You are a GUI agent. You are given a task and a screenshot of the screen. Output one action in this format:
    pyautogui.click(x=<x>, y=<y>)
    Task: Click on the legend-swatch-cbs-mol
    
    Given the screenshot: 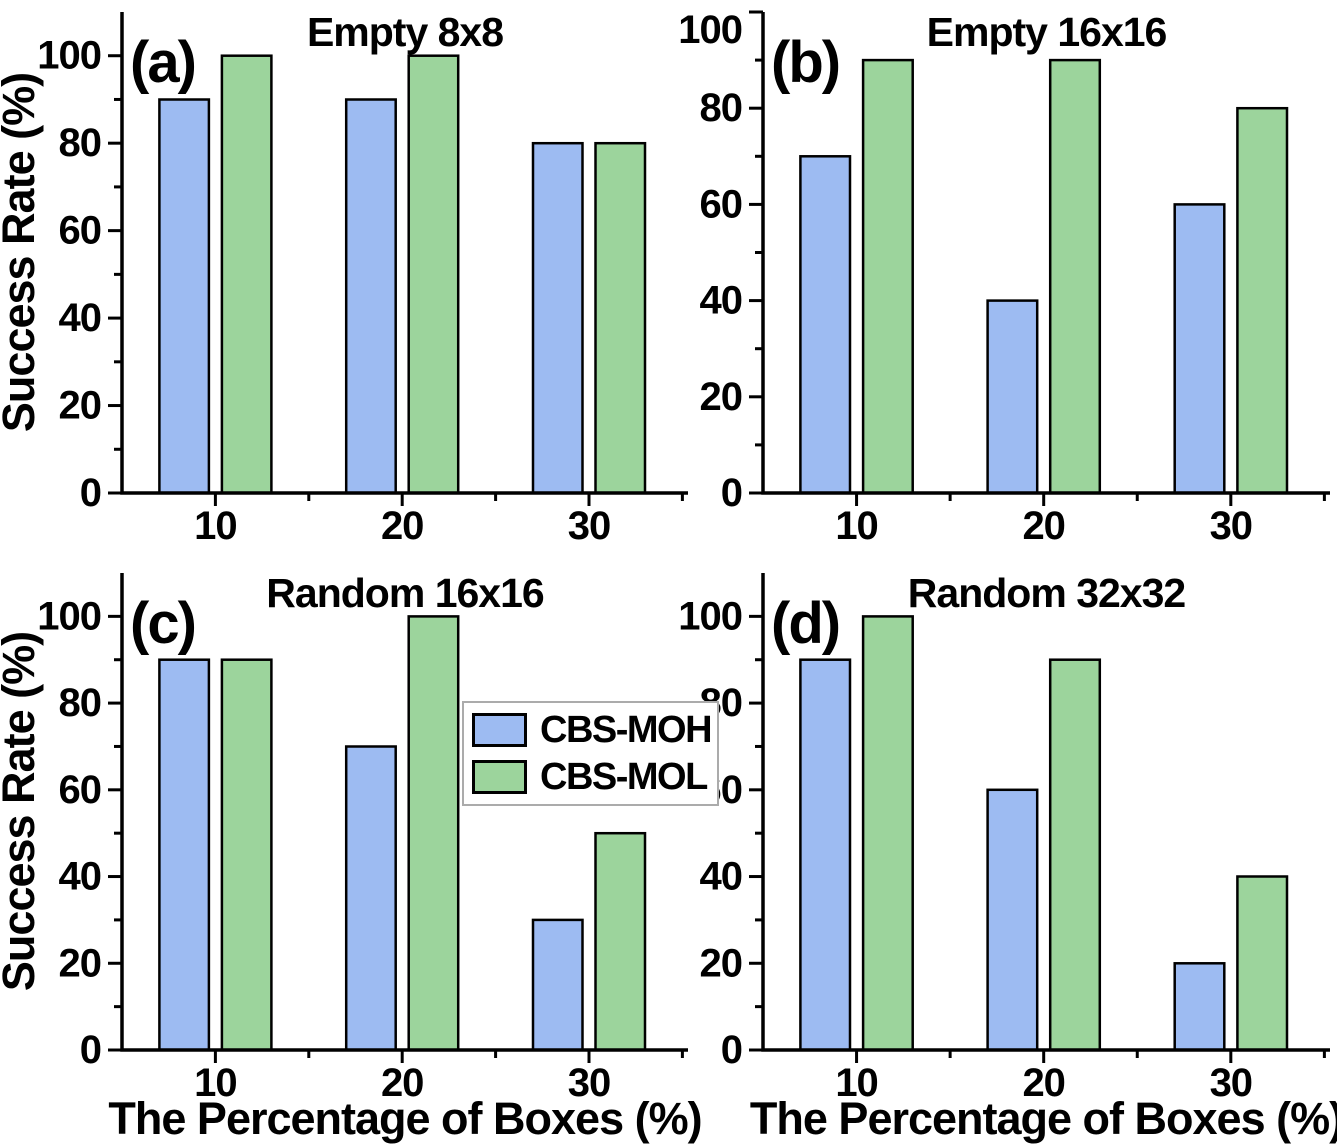 What is the action you would take?
    pyautogui.click(x=499, y=777)
    